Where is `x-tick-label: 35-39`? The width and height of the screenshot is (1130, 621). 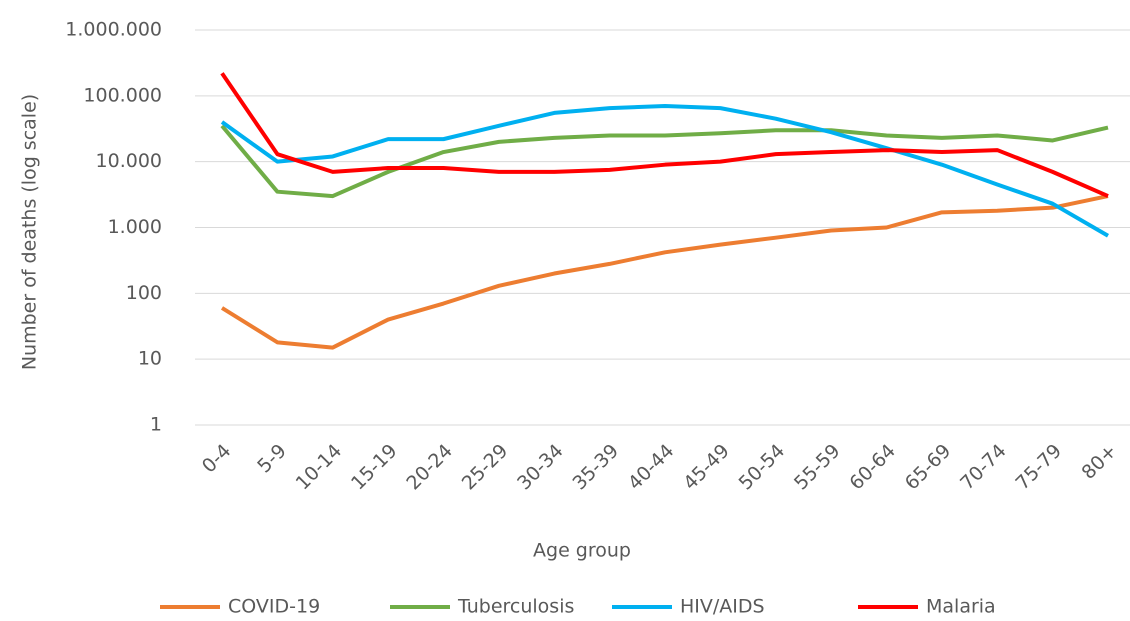
x-tick-label: 35-39 is located at coordinates (595, 467).